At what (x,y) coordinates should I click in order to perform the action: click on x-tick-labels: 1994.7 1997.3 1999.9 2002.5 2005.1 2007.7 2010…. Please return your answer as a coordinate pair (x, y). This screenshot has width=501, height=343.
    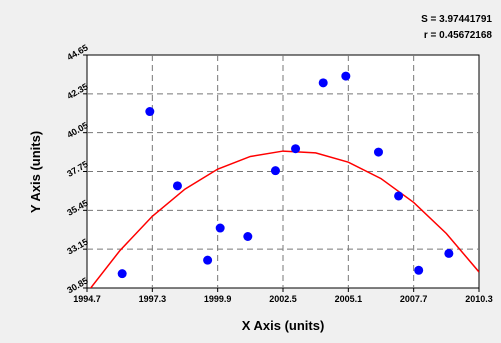
    Looking at the image, I should click on (283, 299).